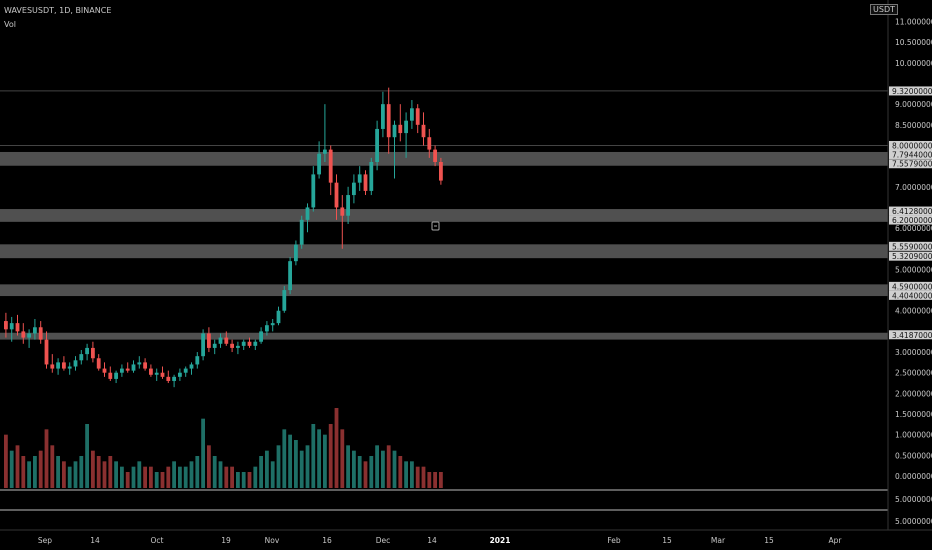 The height and width of the screenshot is (550, 932). What do you see at coordinates (272, 540) in the screenshot?
I see `time-label-4: Nov` at bounding box center [272, 540].